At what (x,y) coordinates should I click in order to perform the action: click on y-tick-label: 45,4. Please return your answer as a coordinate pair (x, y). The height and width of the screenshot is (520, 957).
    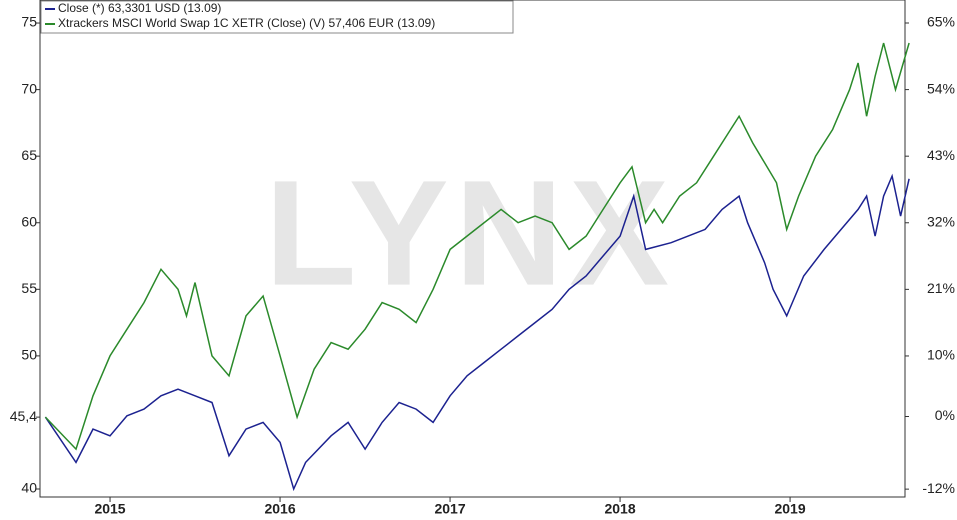
    Looking at the image, I should click on (23, 416).